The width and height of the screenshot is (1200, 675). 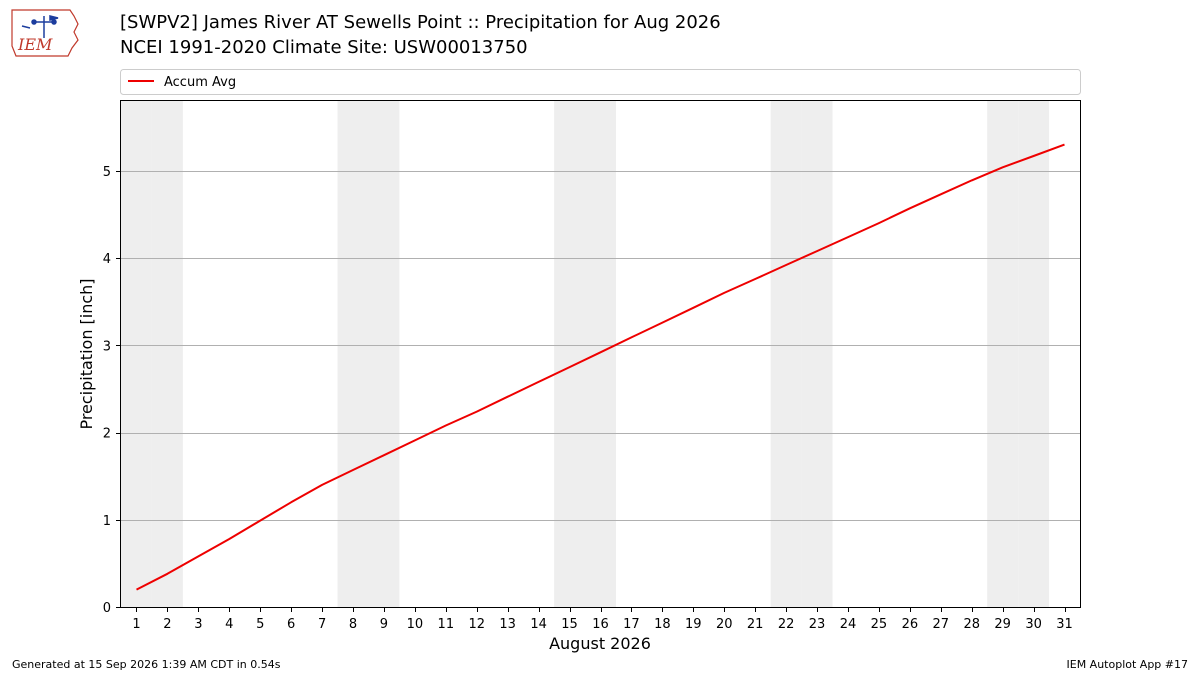 What do you see at coordinates (198, 624) in the screenshot?
I see `x-tick-label-3: 3` at bounding box center [198, 624].